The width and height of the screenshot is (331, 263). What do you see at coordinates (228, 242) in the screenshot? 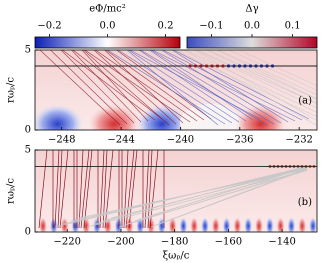
I see `x-tick-label: −160` at bounding box center [228, 242].